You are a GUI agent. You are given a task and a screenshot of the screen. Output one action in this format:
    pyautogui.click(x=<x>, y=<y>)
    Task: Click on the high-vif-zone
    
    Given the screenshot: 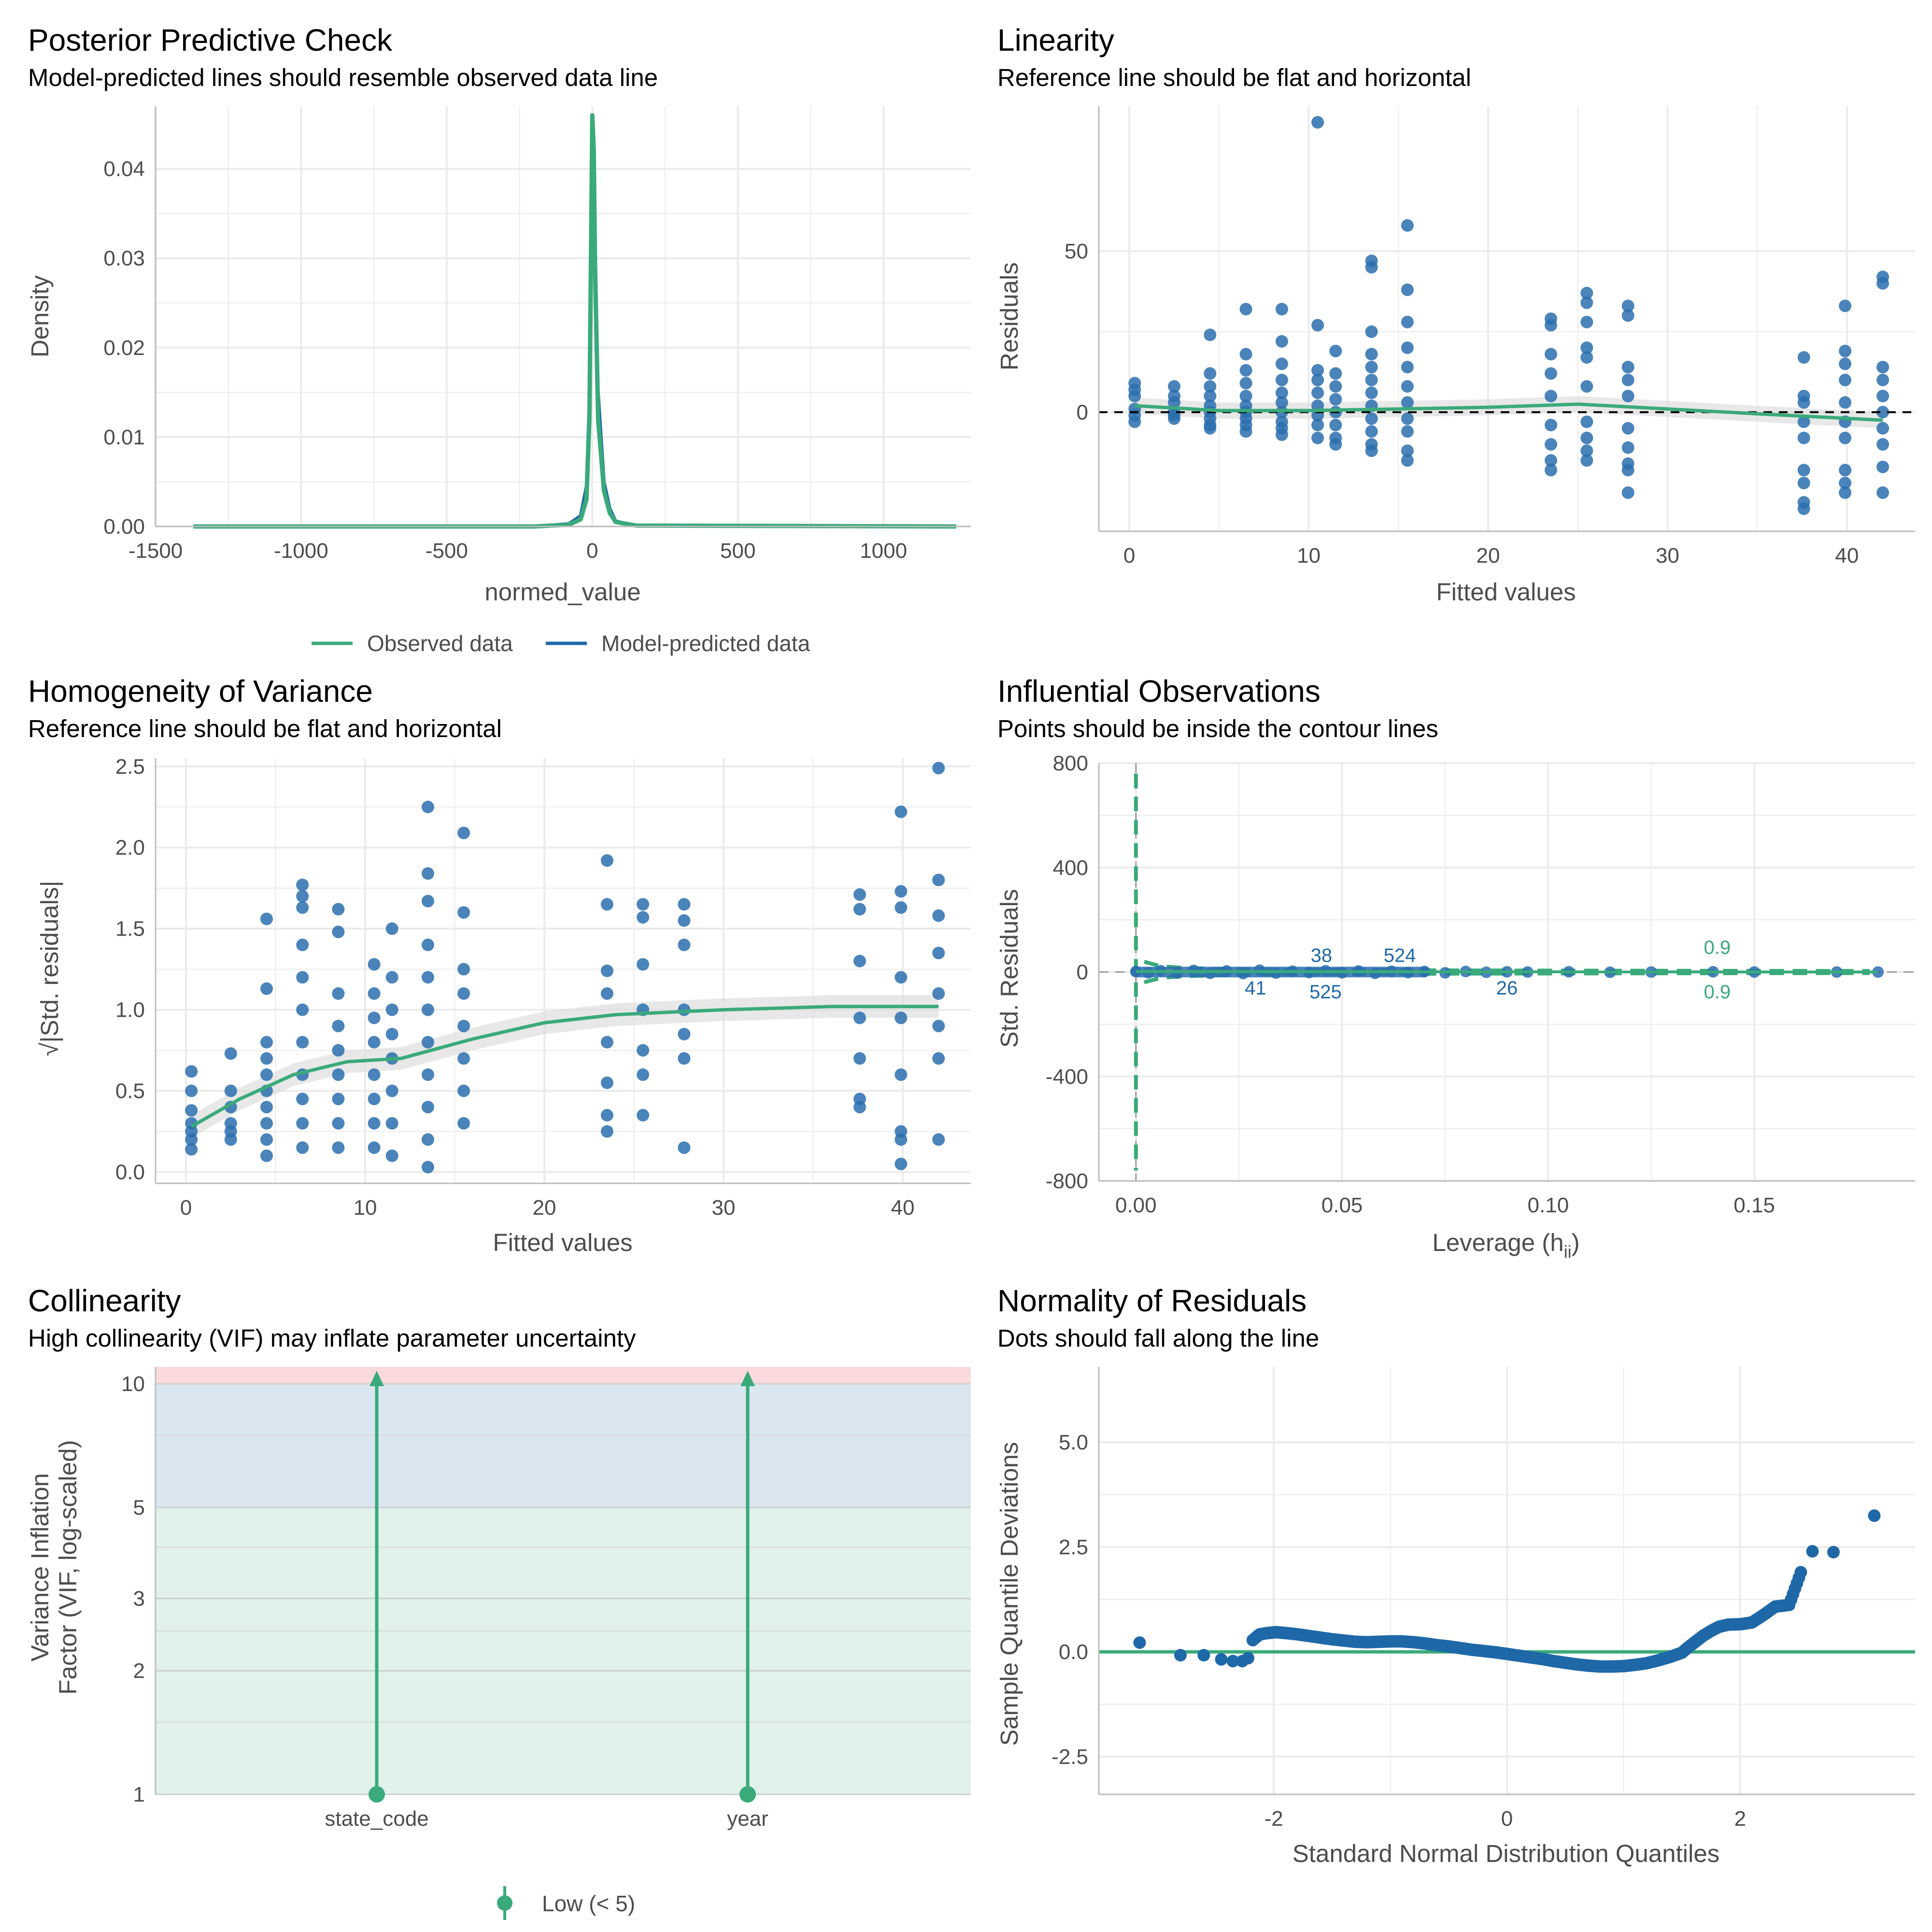 What is the action you would take?
    pyautogui.click(x=563, y=1375)
    